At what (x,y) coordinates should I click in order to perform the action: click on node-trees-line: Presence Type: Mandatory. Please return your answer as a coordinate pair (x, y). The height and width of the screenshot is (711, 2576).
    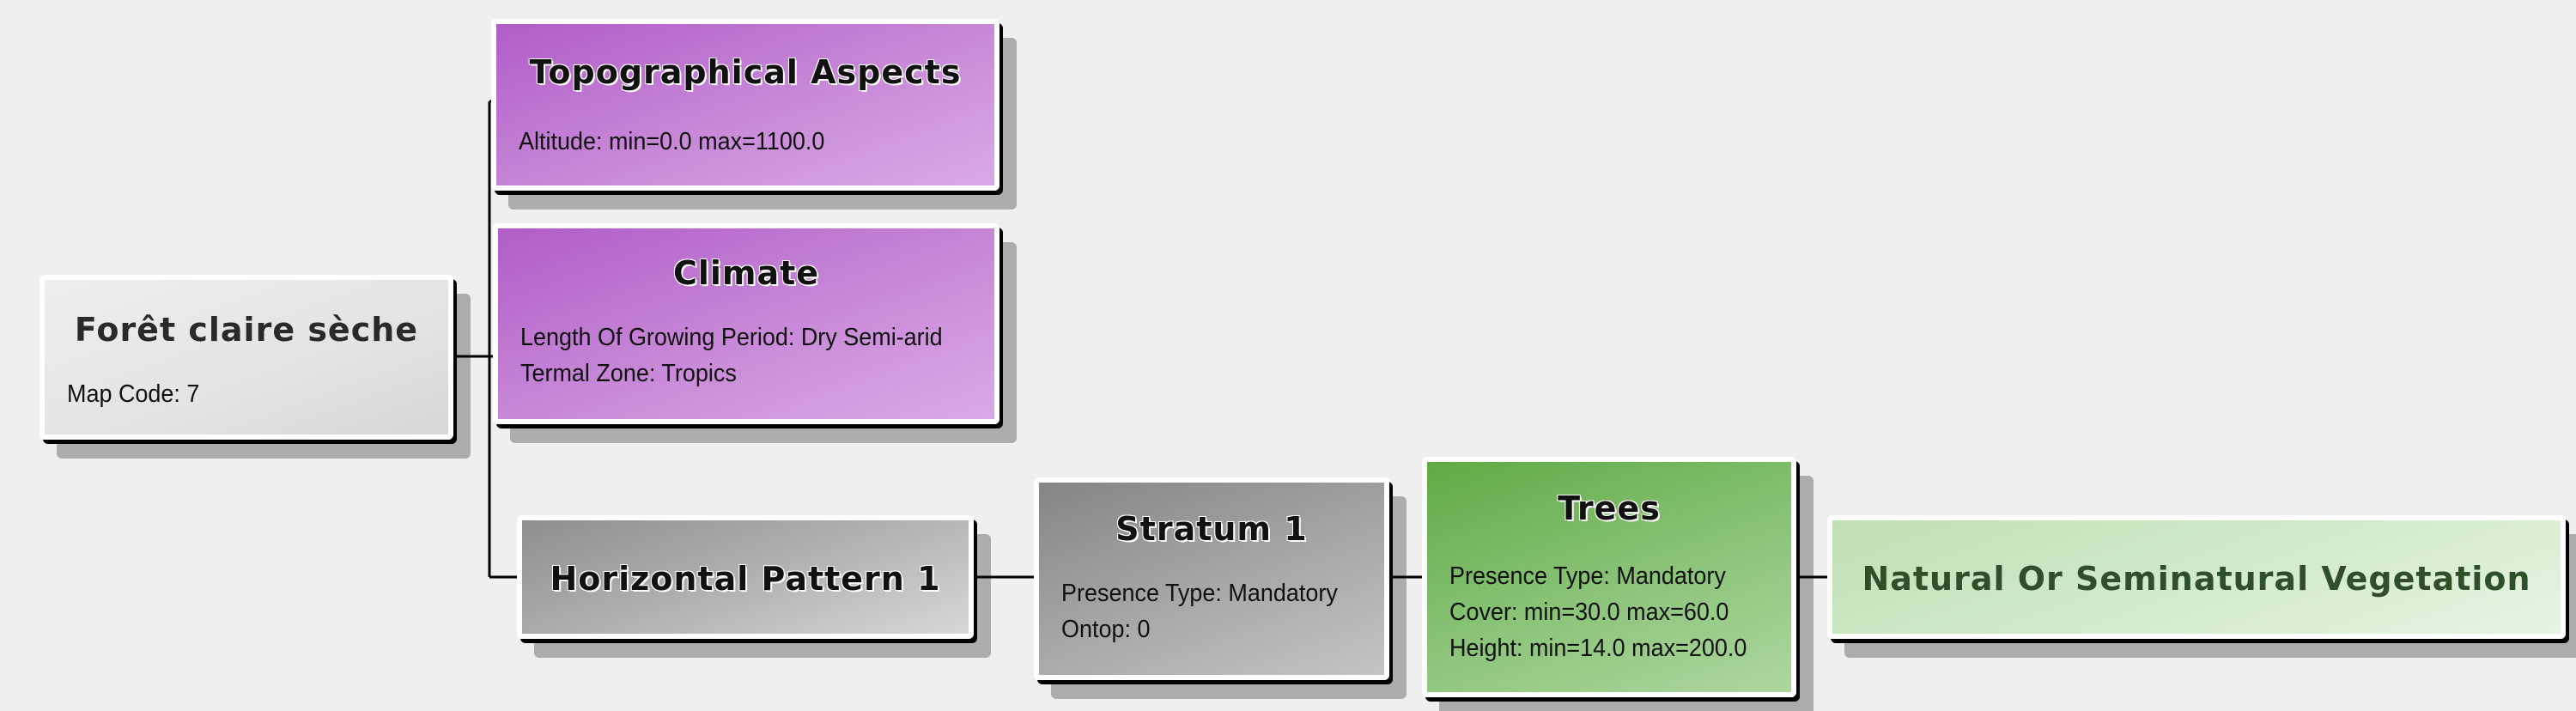
    Looking at the image, I should click on (1587, 576).